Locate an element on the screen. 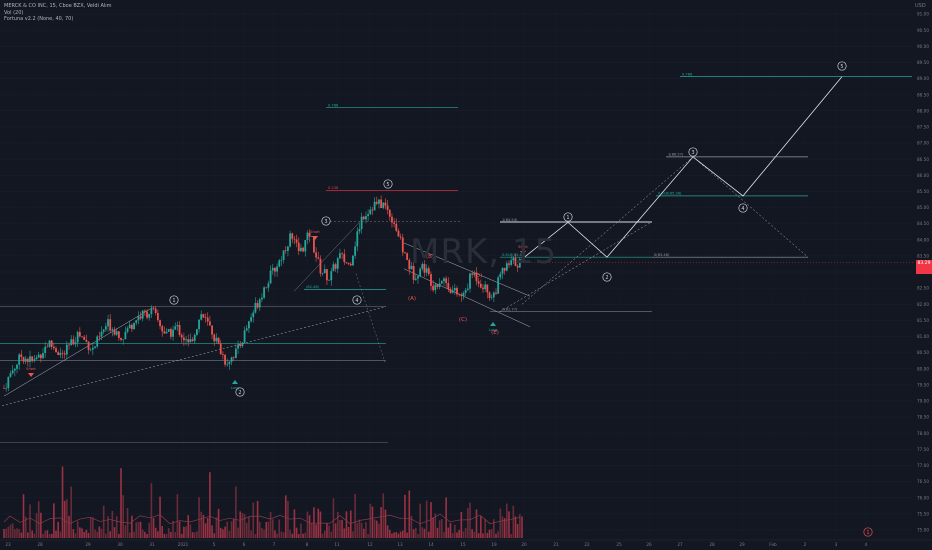  time-tick: 20 is located at coordinates (524, 544).